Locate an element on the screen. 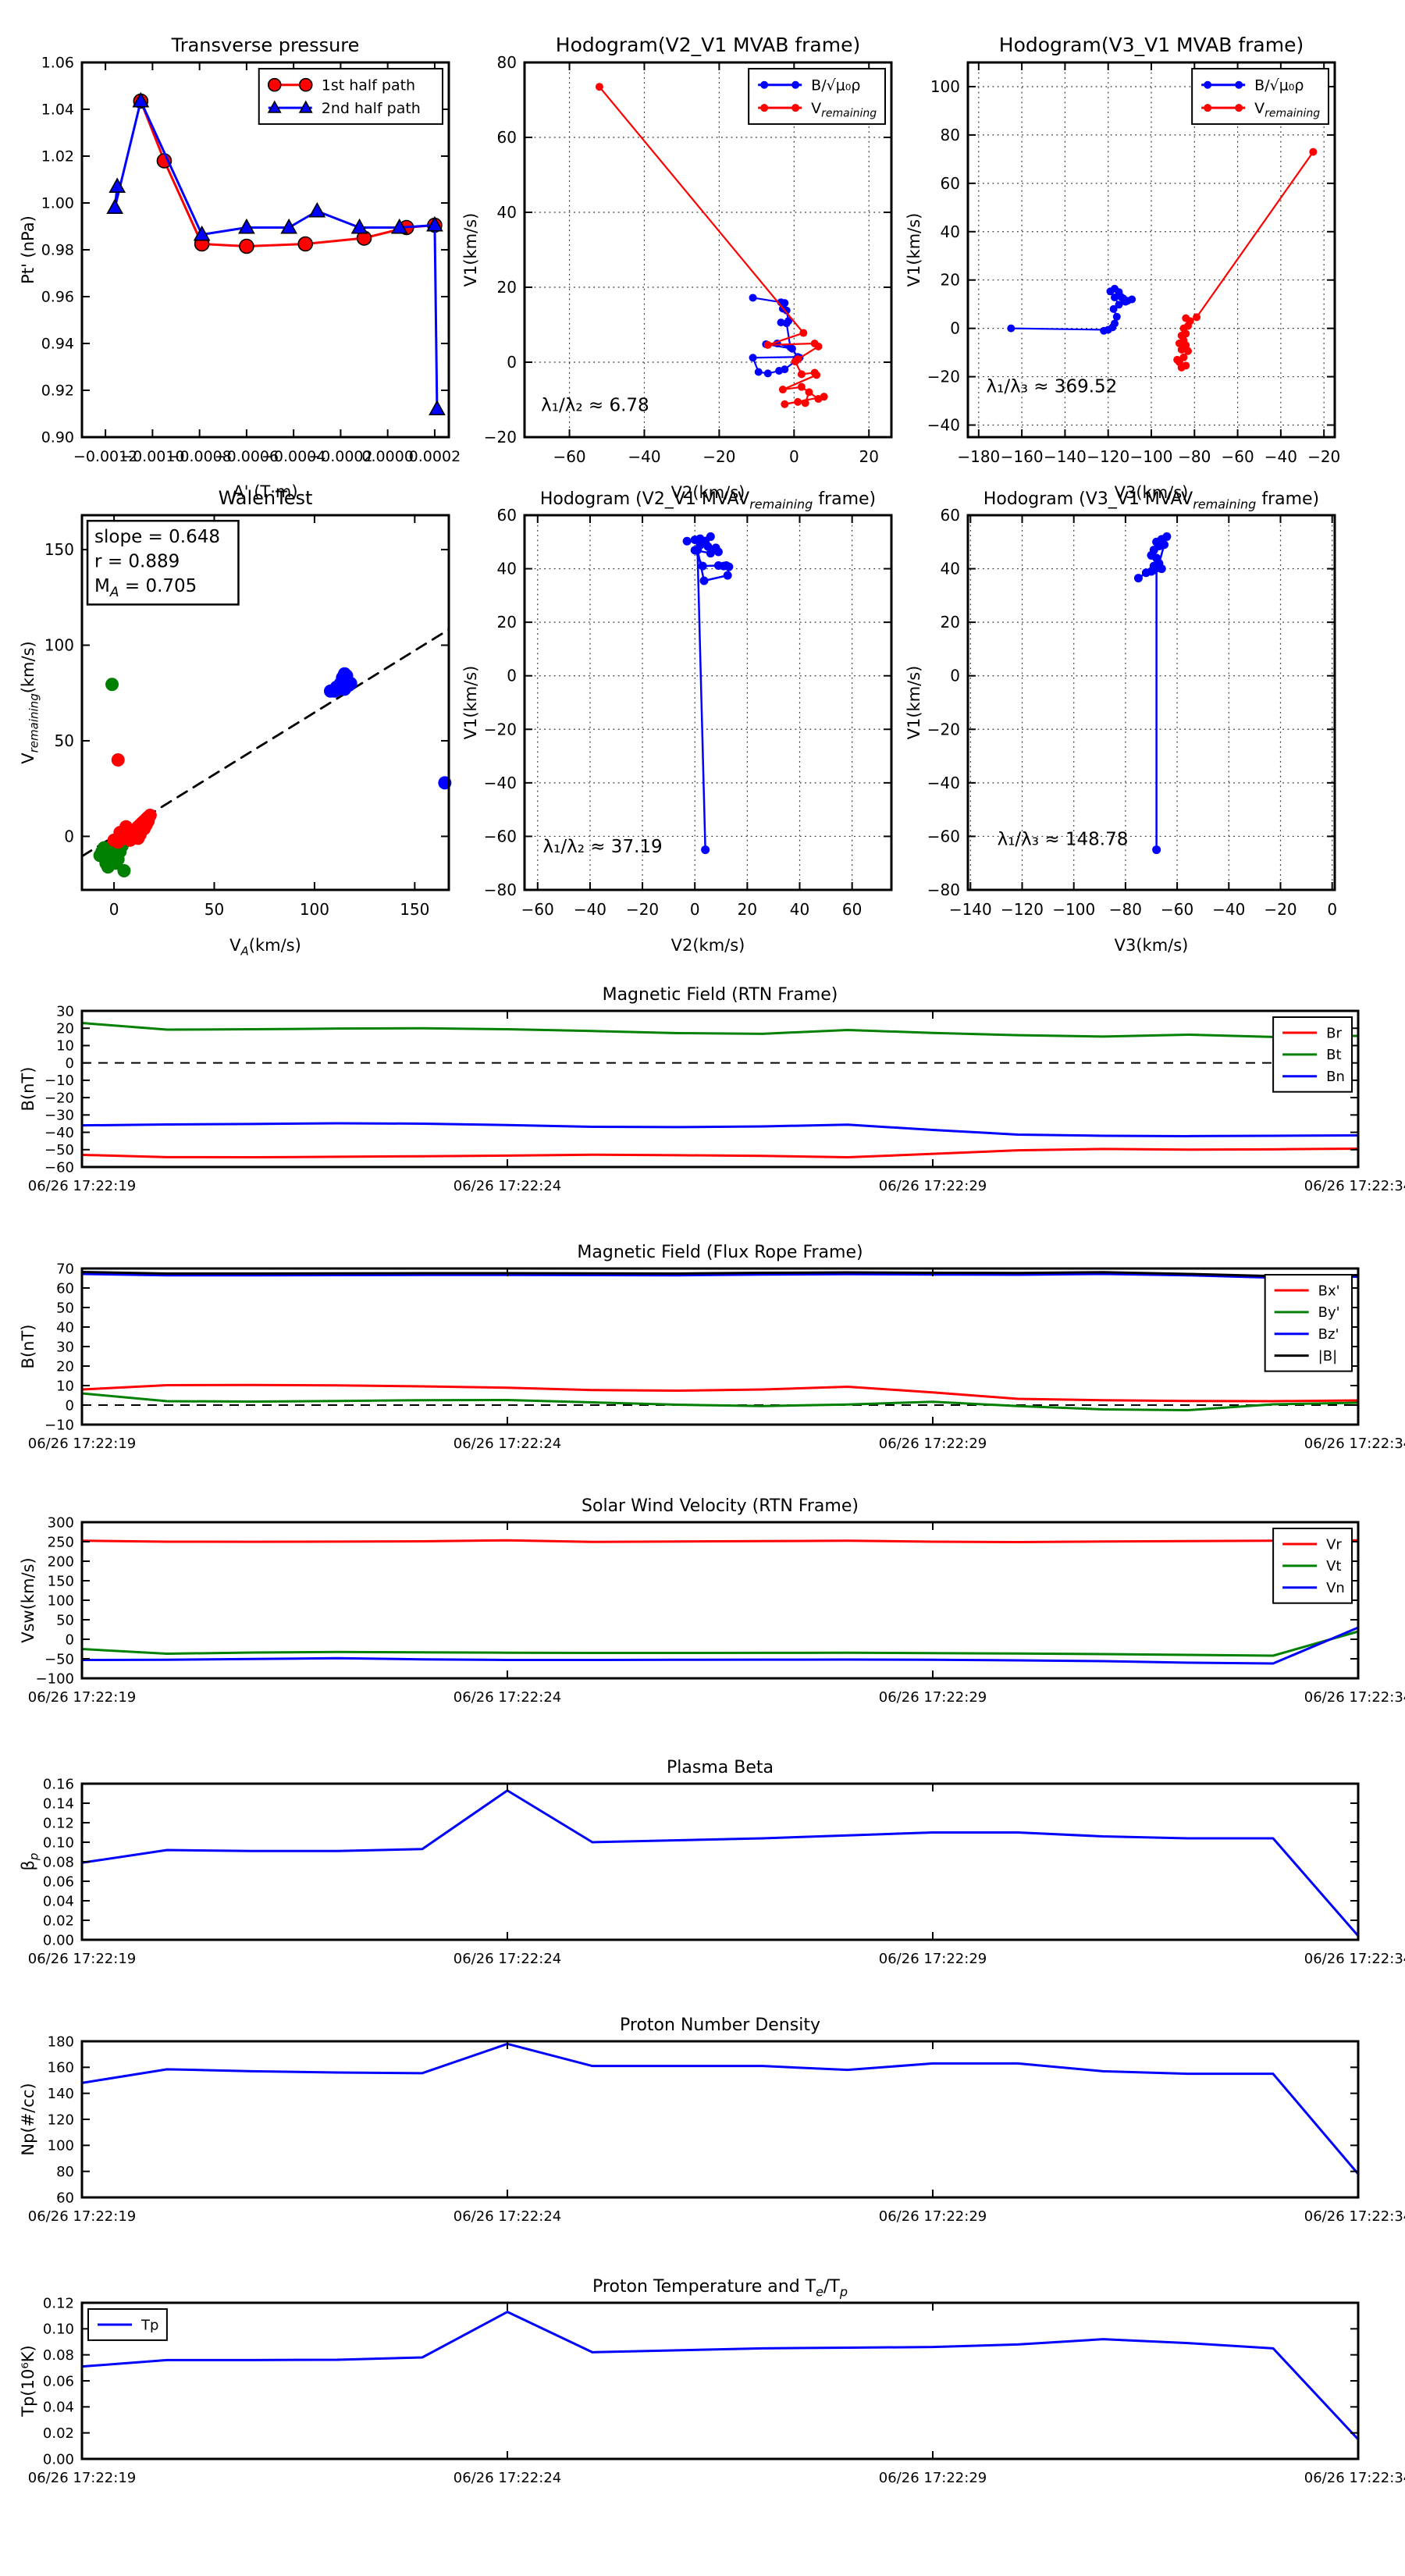 This screenshot has height=2576, width=1405. svg-text: B(nT) is located at coordinates (28, 1347).